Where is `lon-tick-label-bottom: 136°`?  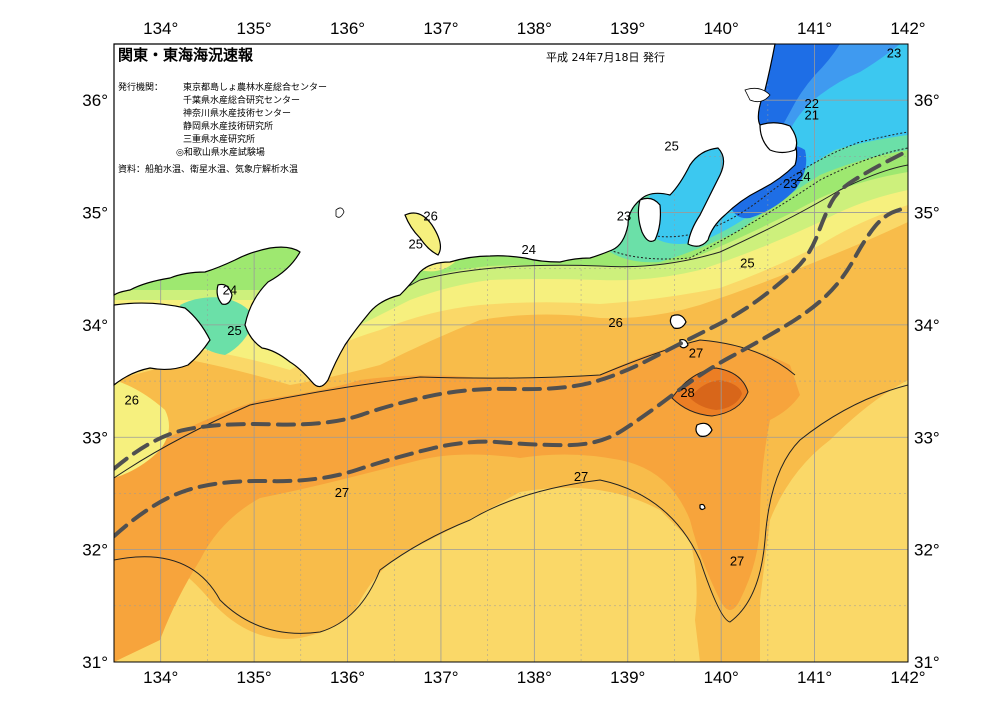 lon-tick-label-bottom: 136° is located at coordinates (347, 677).